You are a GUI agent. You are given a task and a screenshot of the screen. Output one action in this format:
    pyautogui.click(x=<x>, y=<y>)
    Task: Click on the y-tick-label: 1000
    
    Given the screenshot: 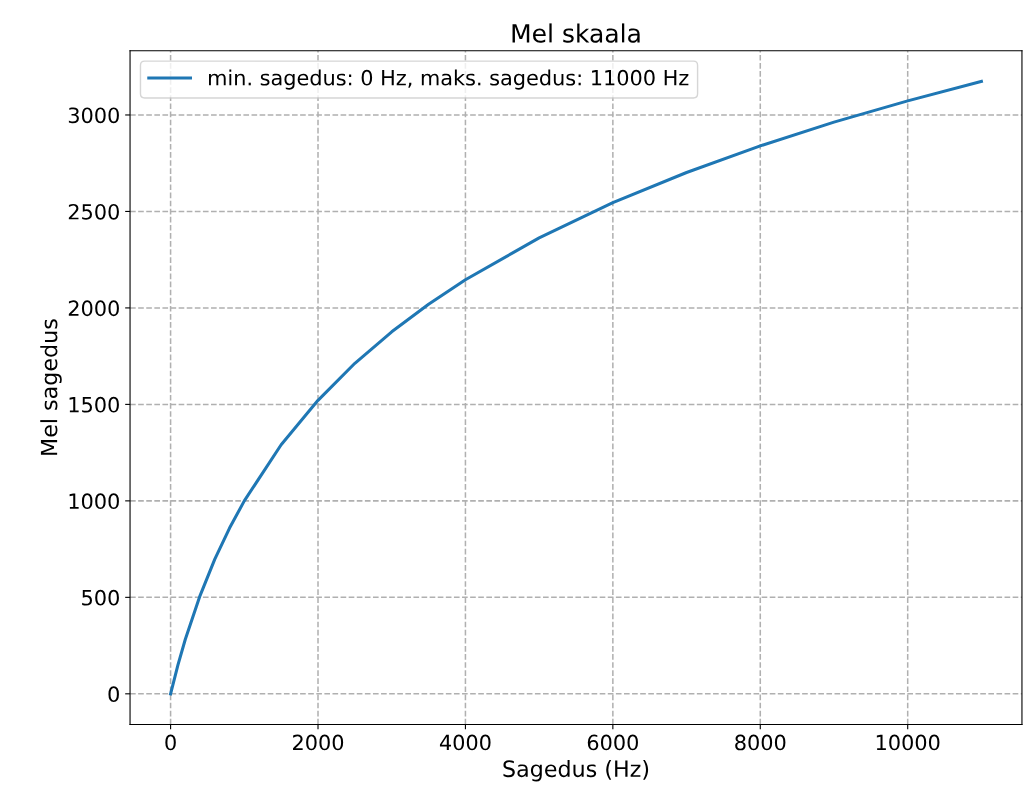 What is the action you would take?
    pyautogui.click(x=94, y=501)
    